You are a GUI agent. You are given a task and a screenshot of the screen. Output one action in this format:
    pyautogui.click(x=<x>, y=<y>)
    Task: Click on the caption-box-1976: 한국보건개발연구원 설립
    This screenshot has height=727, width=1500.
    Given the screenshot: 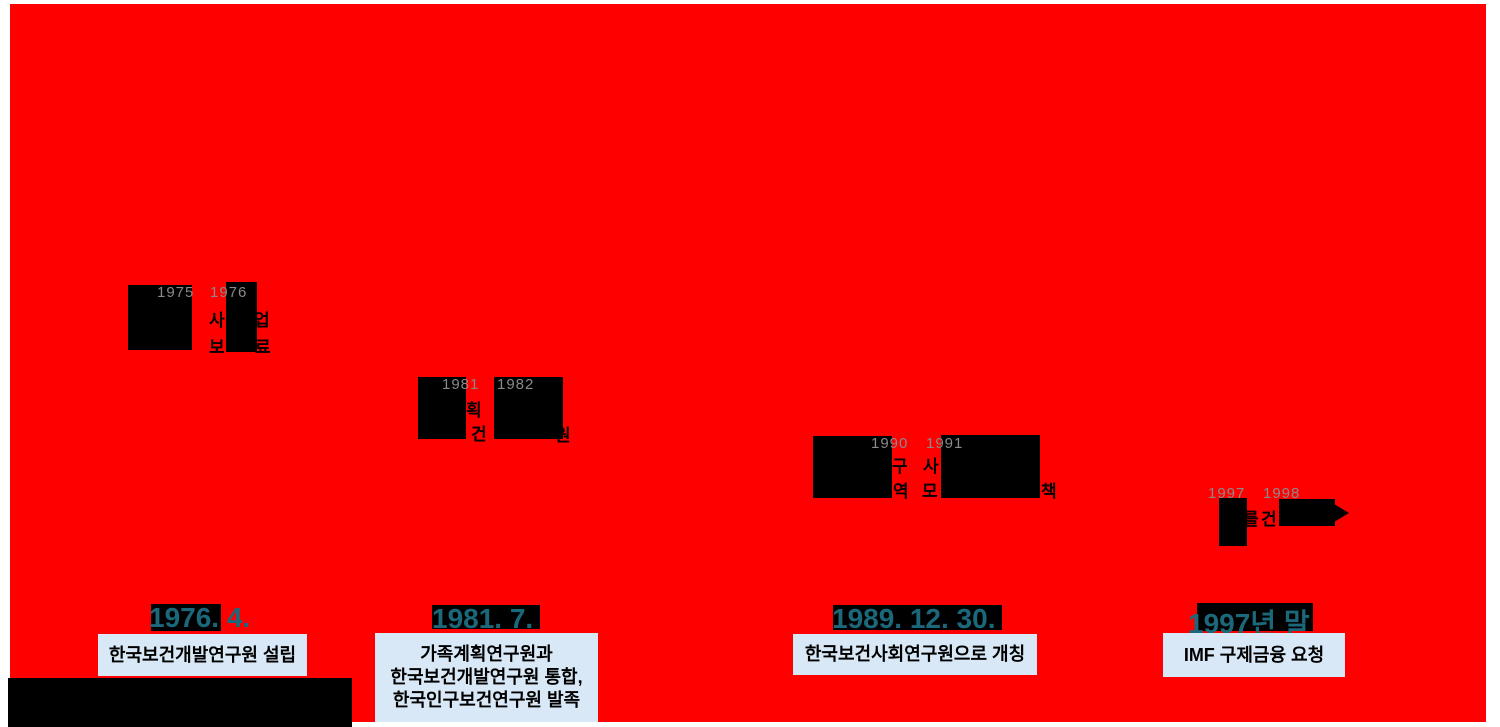 What is the action you would take?
    pyautogui.click(x=202, y=655)
    